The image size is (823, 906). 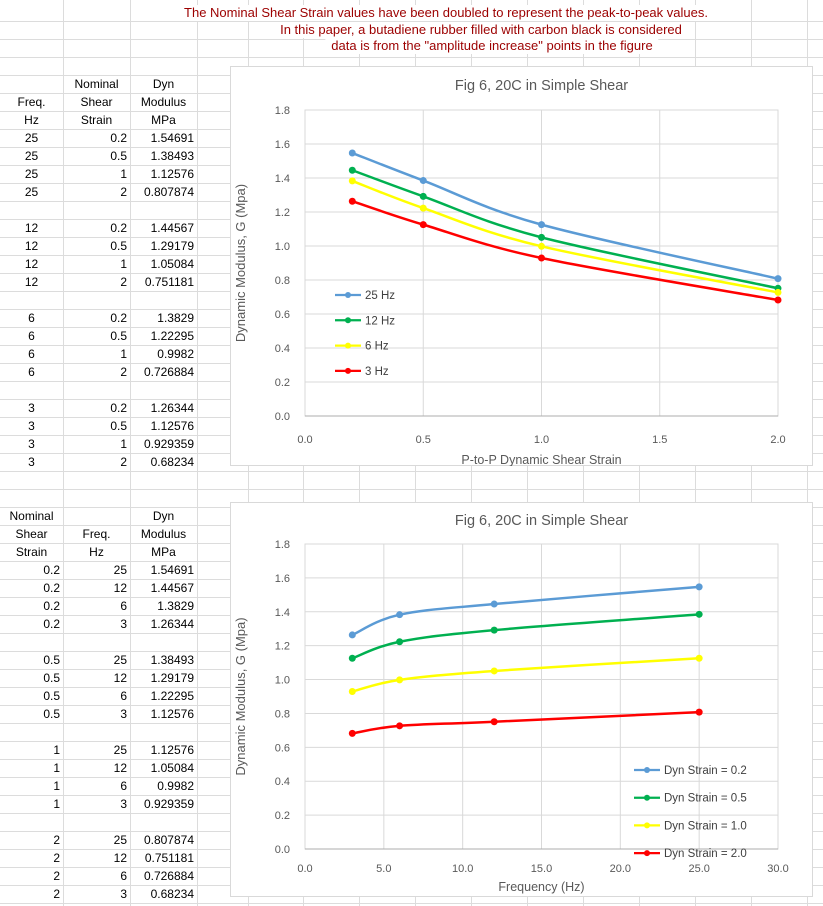 I want to click on header-cell: Nominal, so click(x=96, y=84).